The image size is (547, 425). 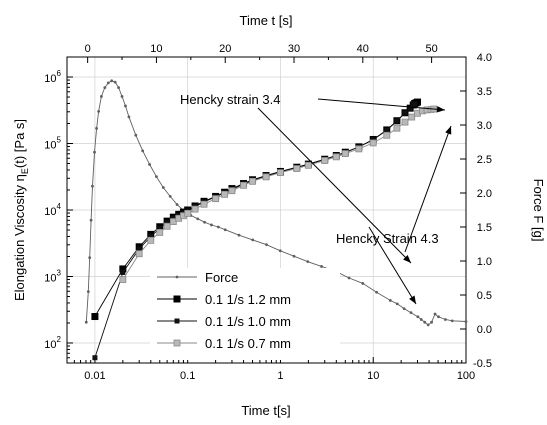 I want to click on annotation-arrow-3-4-a, so click(x=334, y=185).